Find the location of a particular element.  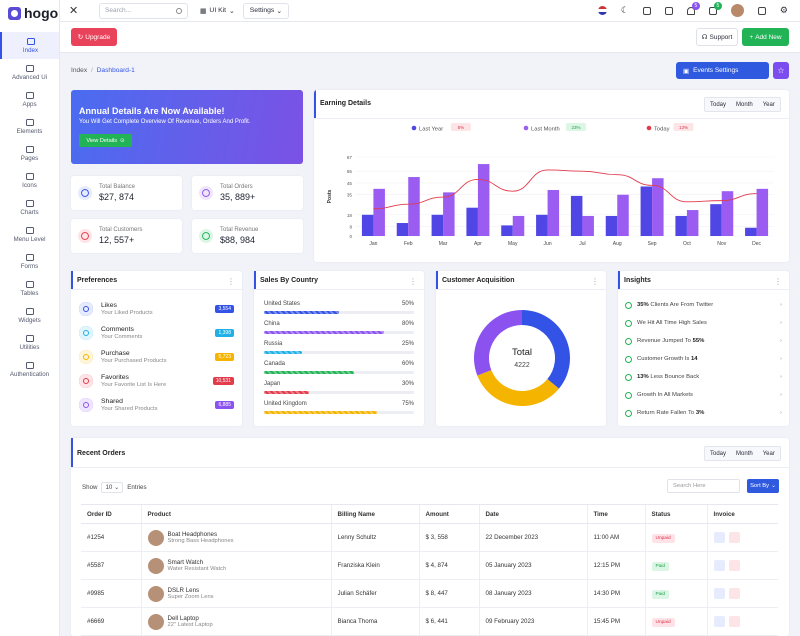

message-icon is located at coordinates (668, 10).